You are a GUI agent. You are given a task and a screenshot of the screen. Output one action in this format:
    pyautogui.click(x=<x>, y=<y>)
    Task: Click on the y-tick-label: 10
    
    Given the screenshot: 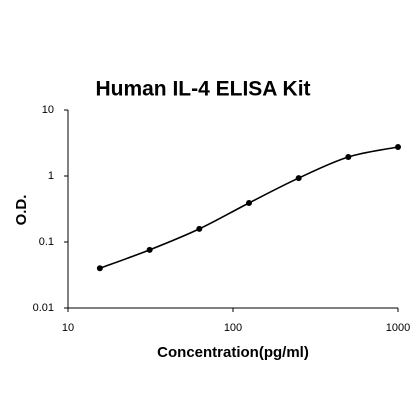 What is the action you would take?
    pyautogui.click(x=48, y=110)
    